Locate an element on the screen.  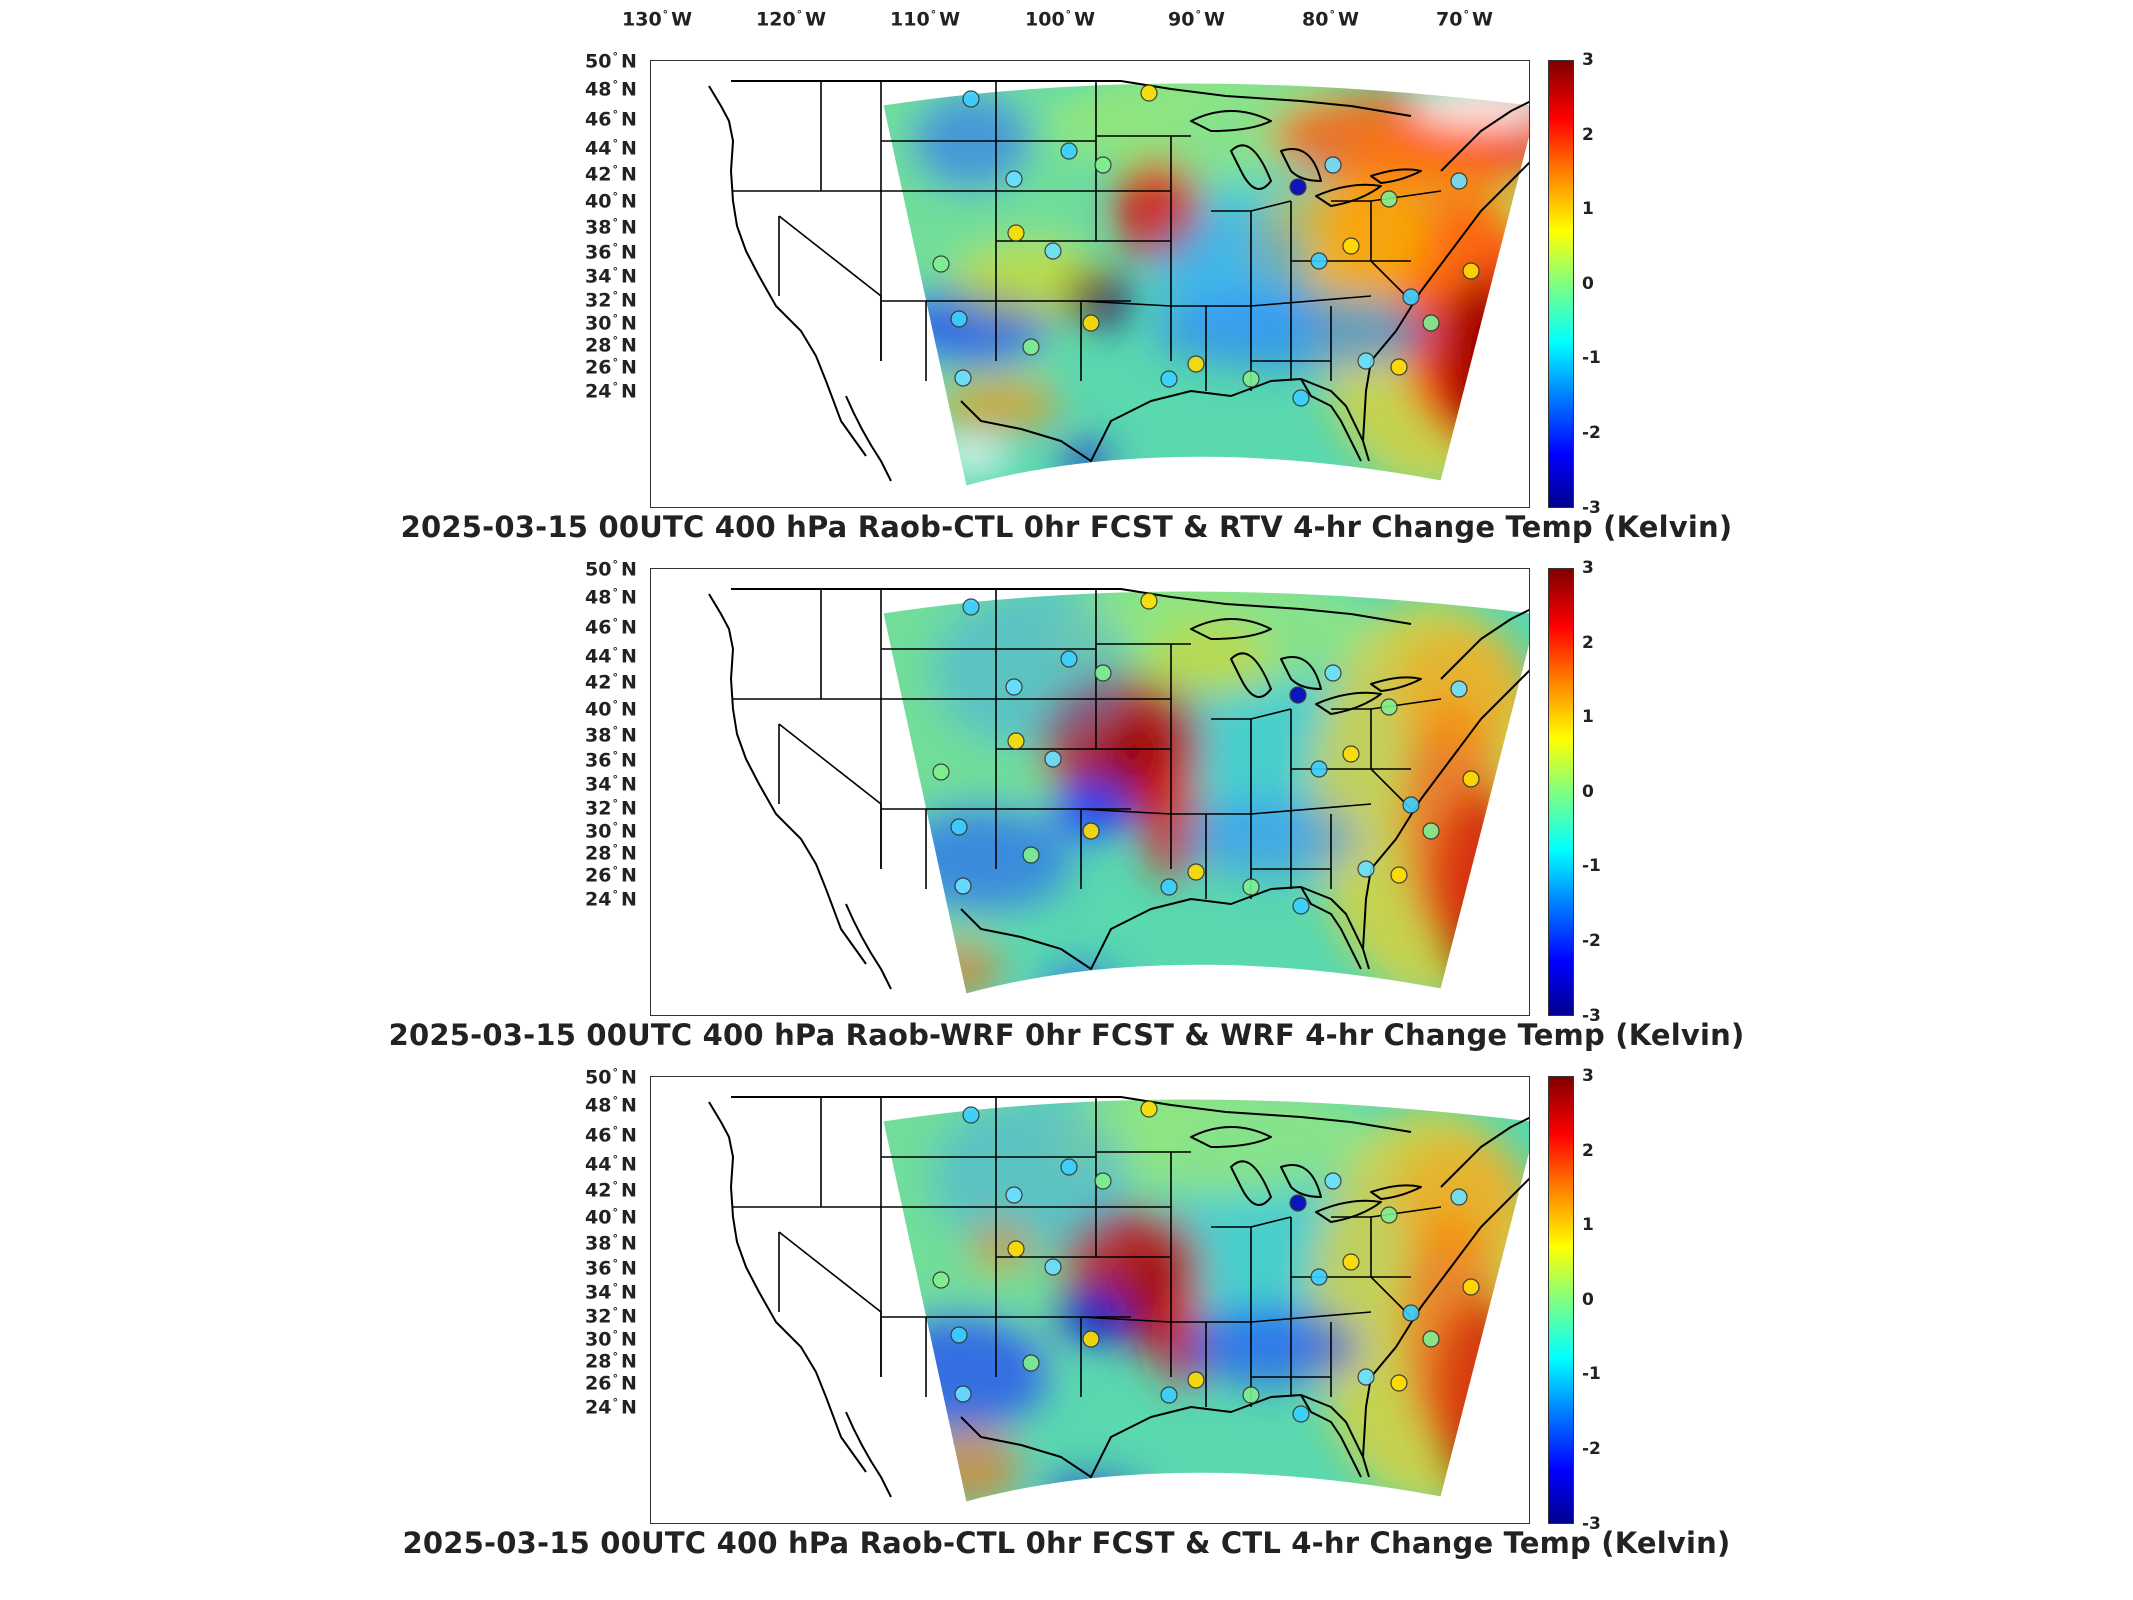
lat-label: 32° N is located at coordinates (611, 1316).